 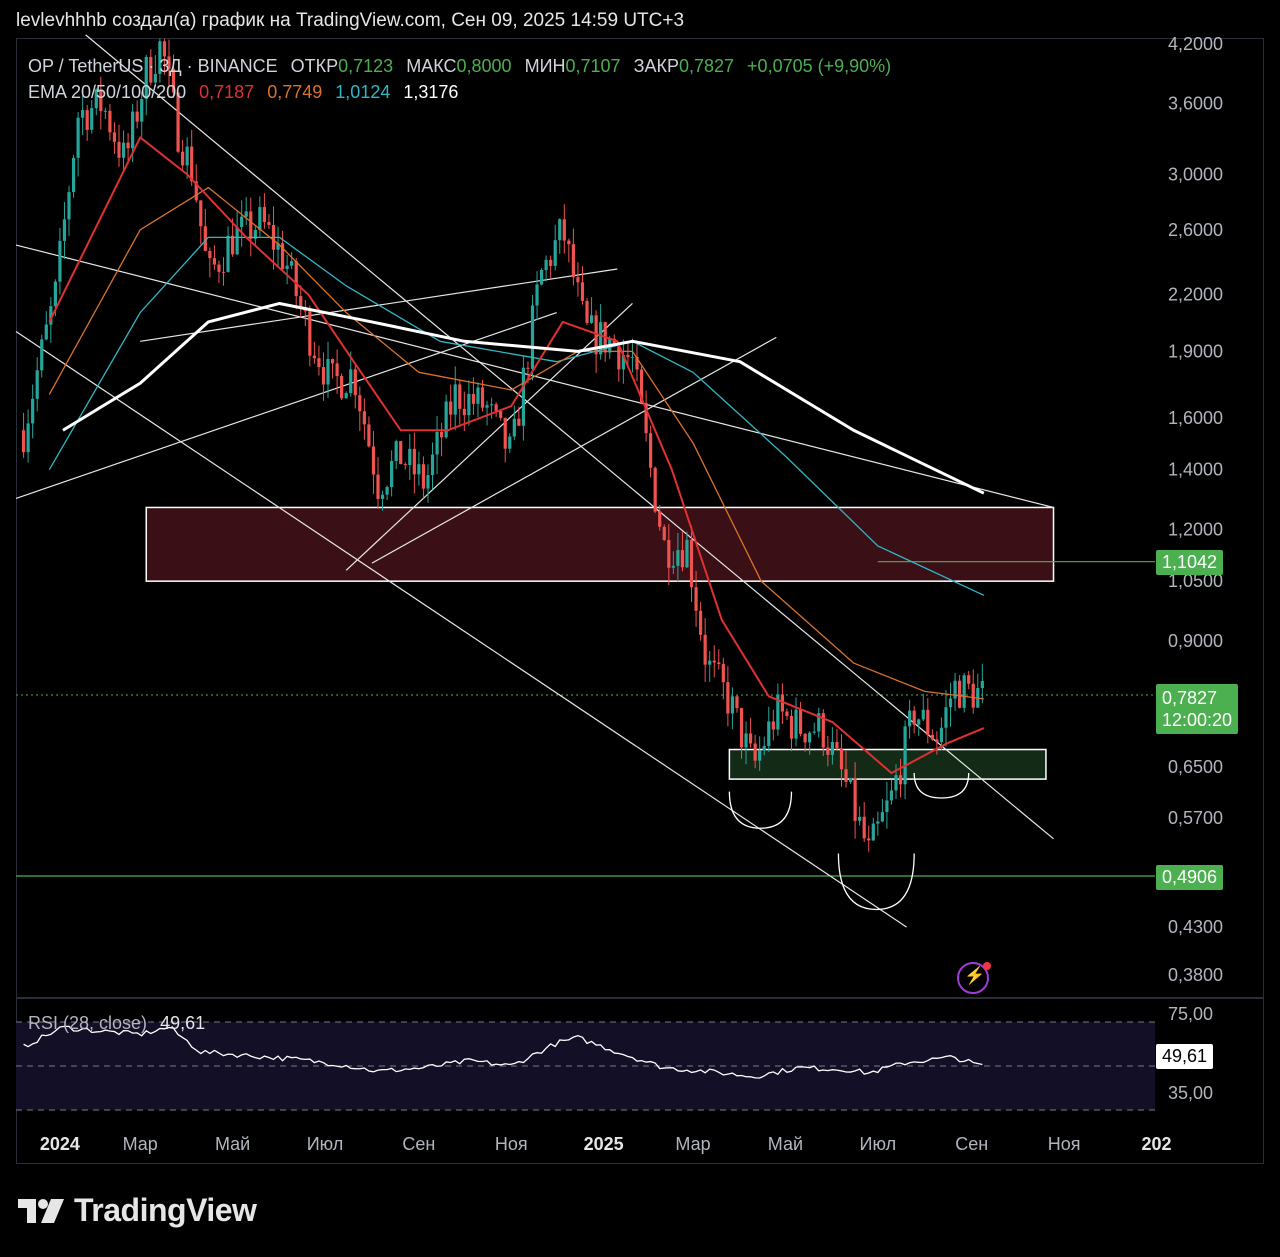 What do you see at coordinates (418, 1144) in the screenshot?
I see `time-axis-tick: Сен` at bounding box center [418, 1144].